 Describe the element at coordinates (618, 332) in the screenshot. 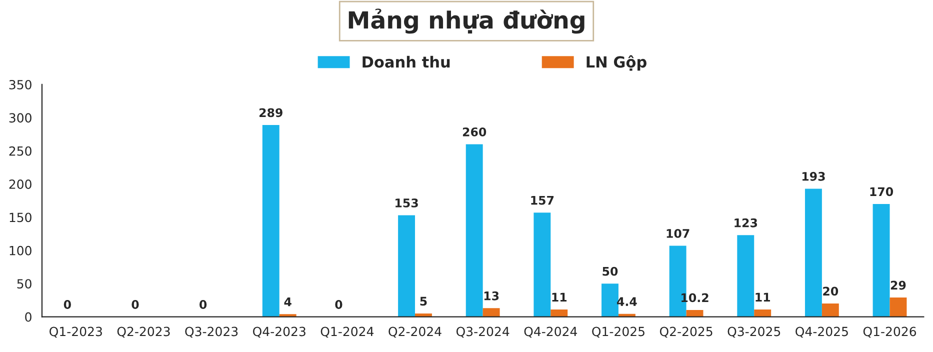

I see `x-tick-label: Q1-2025` at that location.